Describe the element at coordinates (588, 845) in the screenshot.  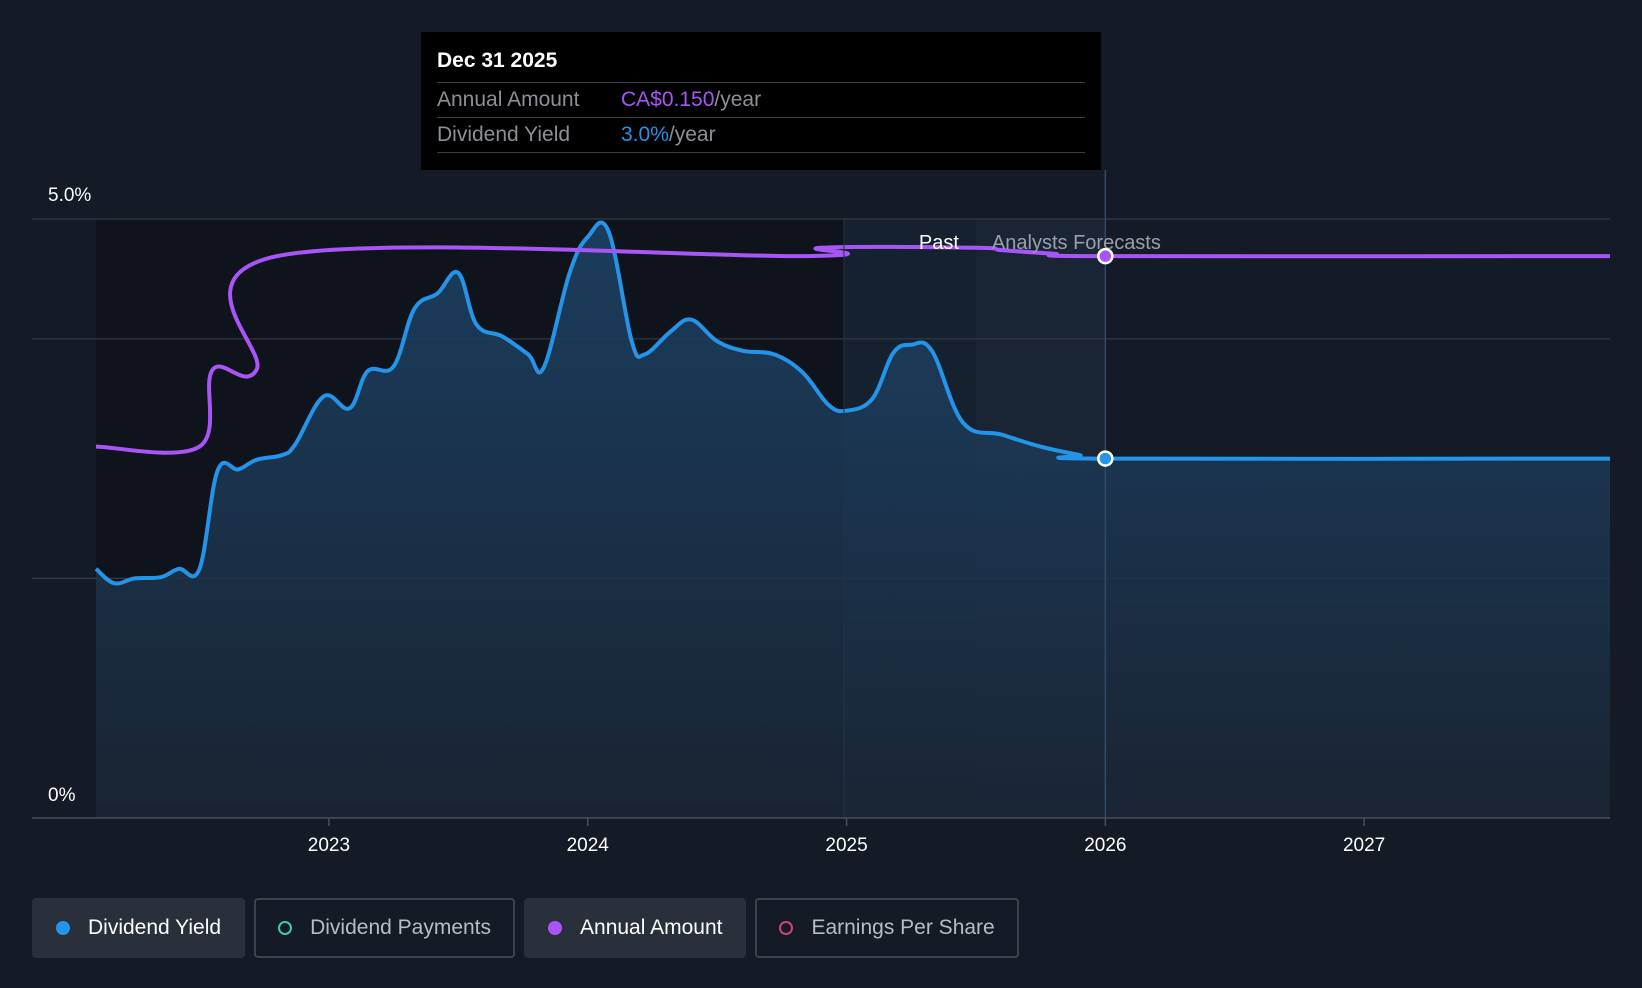
I see `x-tick-label: 2024` at that location.